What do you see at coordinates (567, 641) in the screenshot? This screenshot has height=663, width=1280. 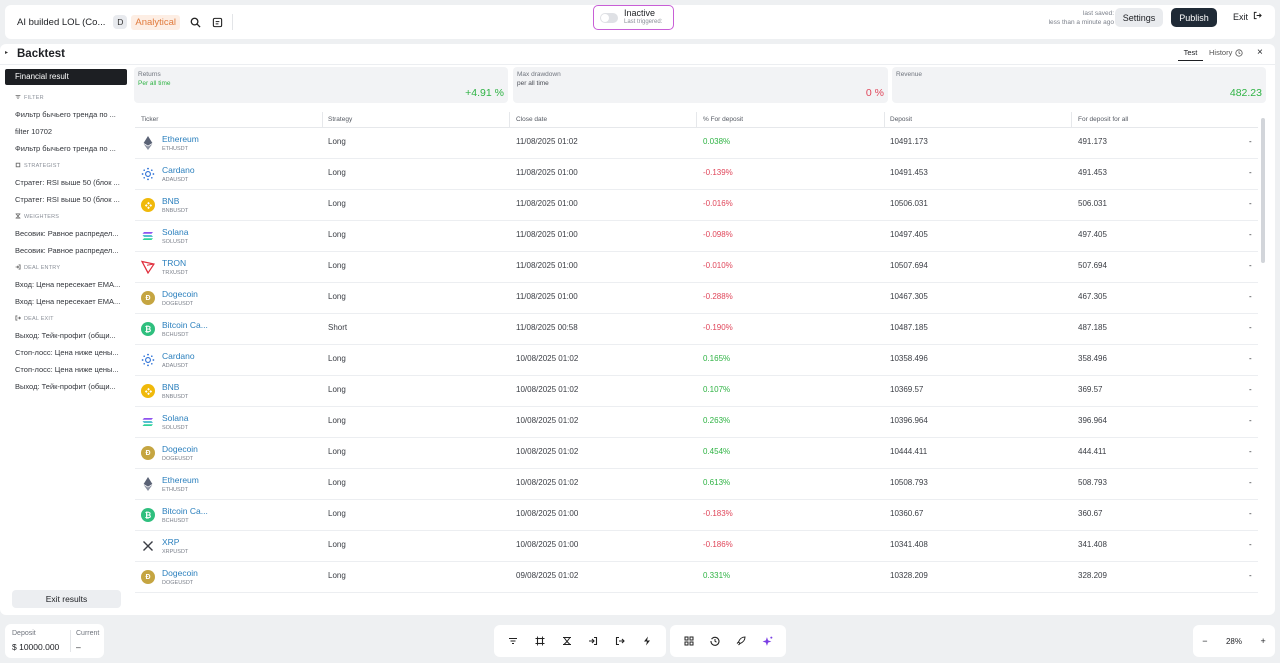 I see `weighters-icon` at bounding box center [567, 641].